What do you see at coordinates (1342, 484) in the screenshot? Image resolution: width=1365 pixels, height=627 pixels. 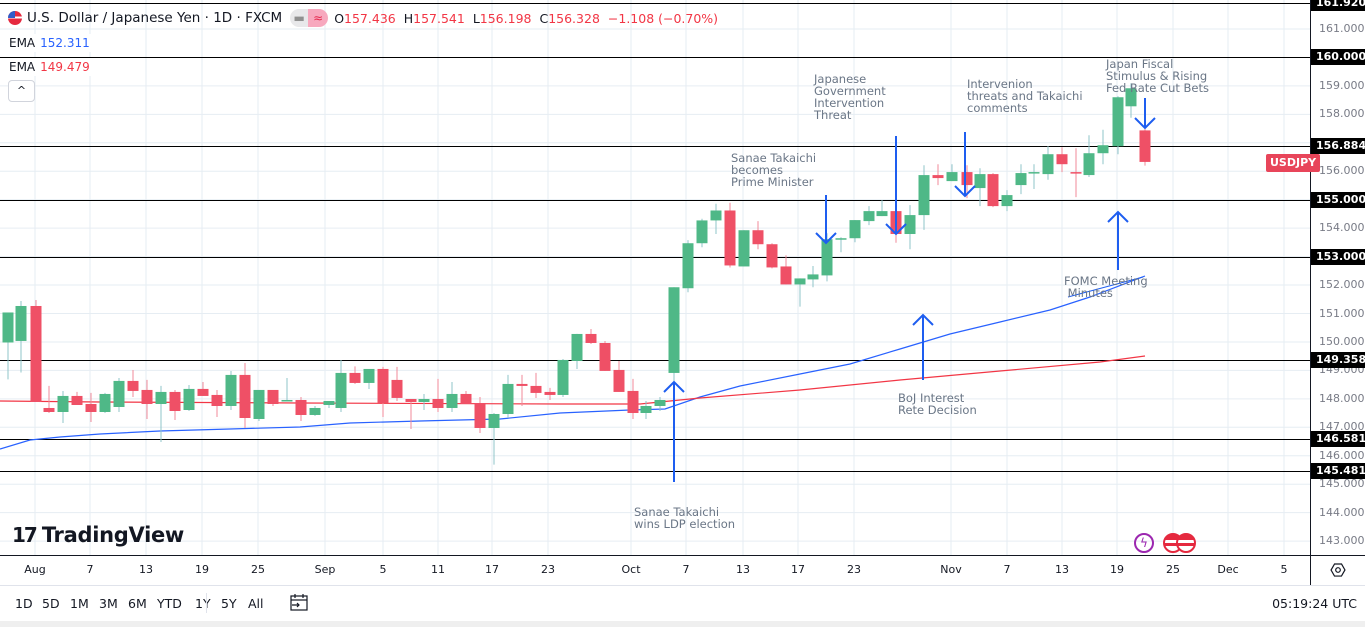 I see `price-tick-label: 145.000` at bounding box center [1342, 484].